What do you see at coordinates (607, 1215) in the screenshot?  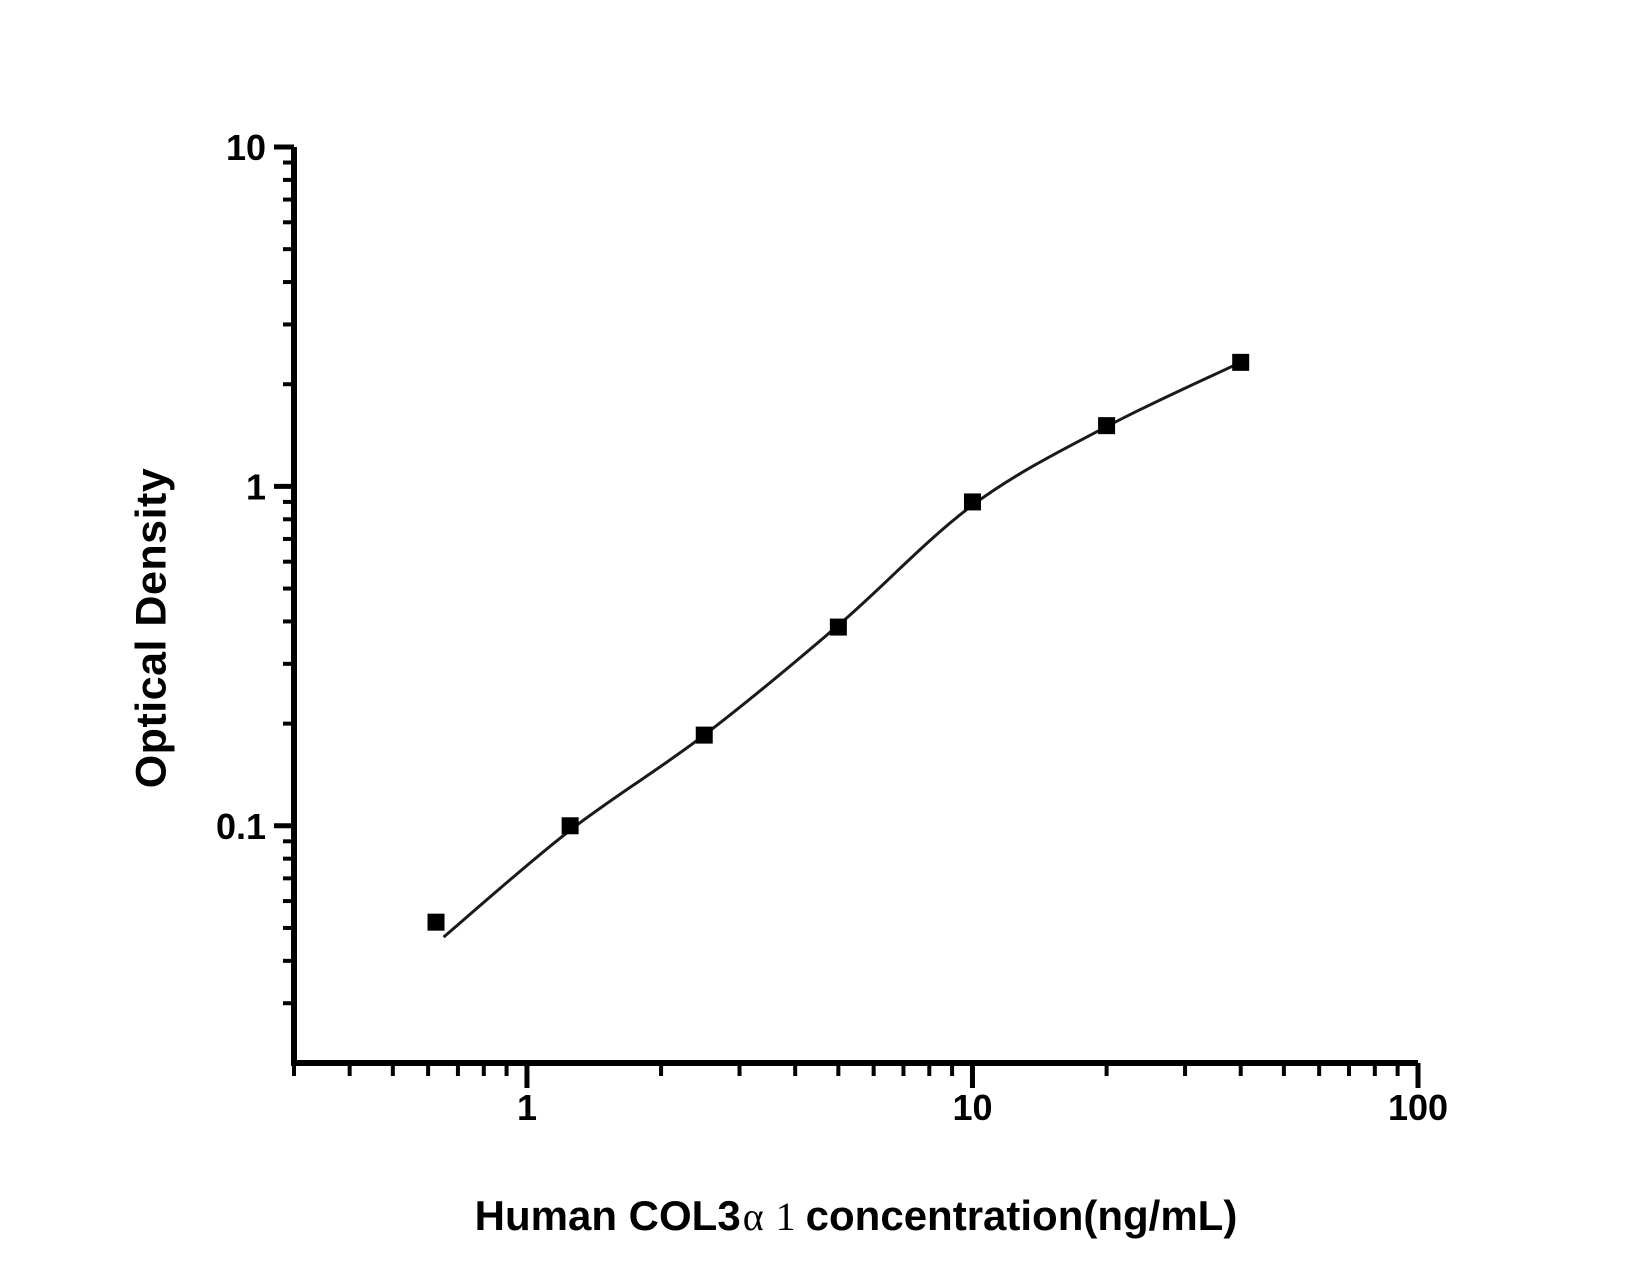 I see `x-axis-title-prefix: Human COL3` at bounding box center [607, 1215].